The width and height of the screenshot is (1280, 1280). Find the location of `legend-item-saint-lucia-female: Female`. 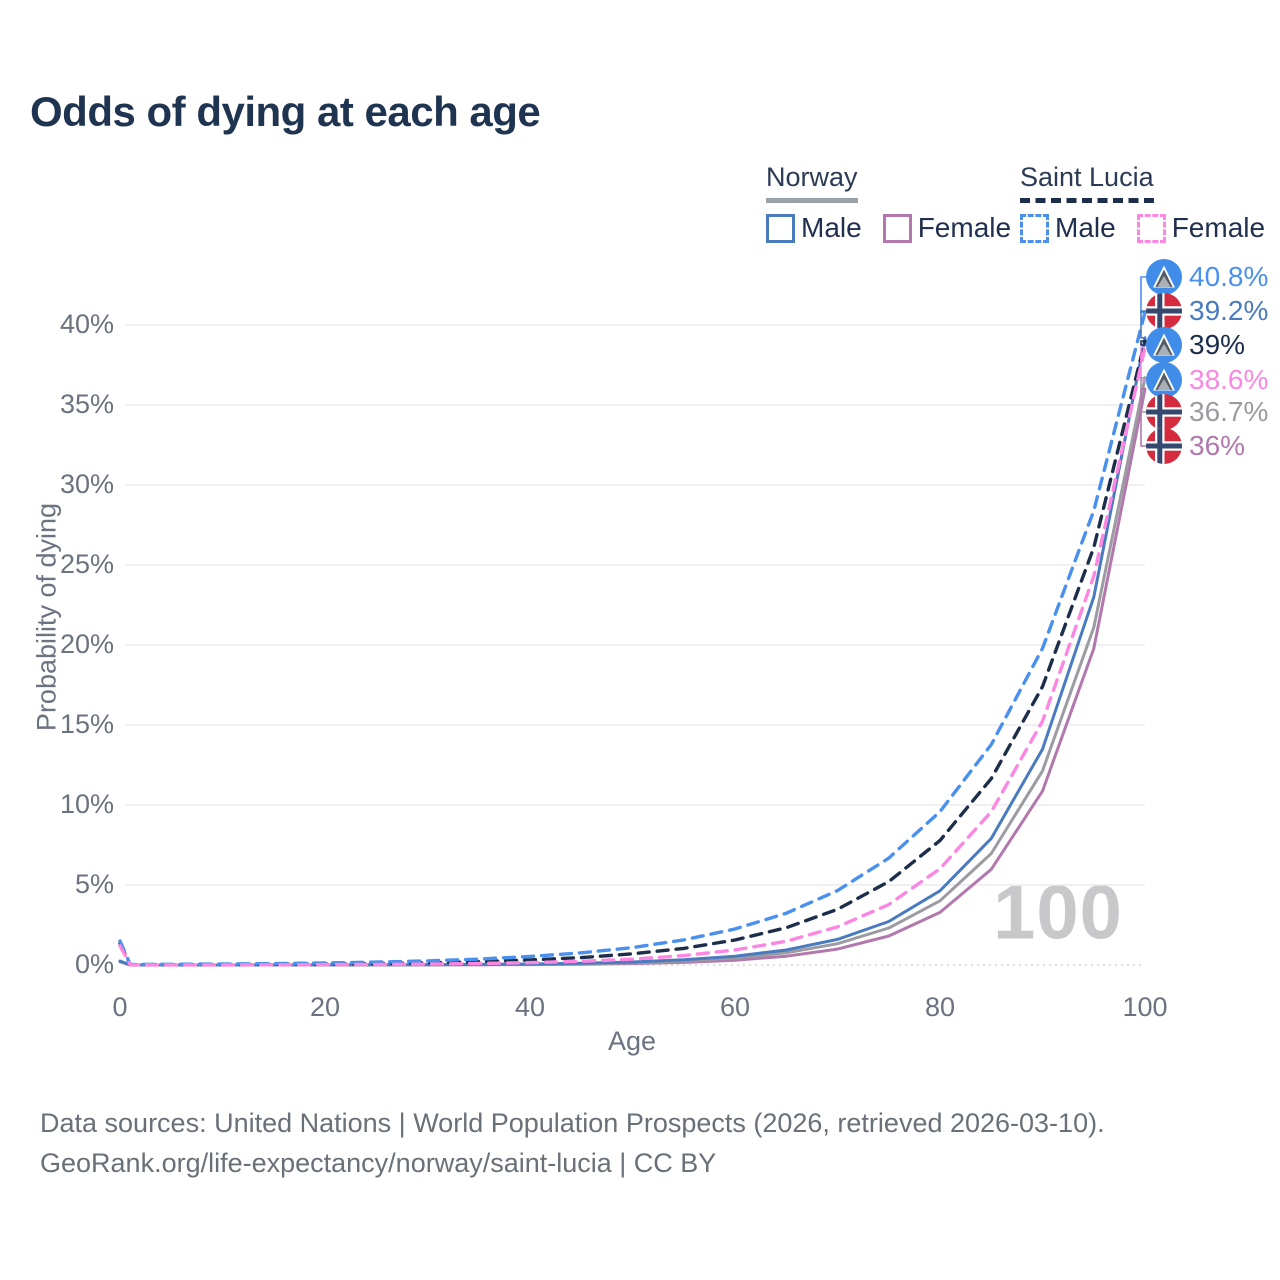

legend-item-saint-lucia-female: Female is located at coordinates (1201, 228).